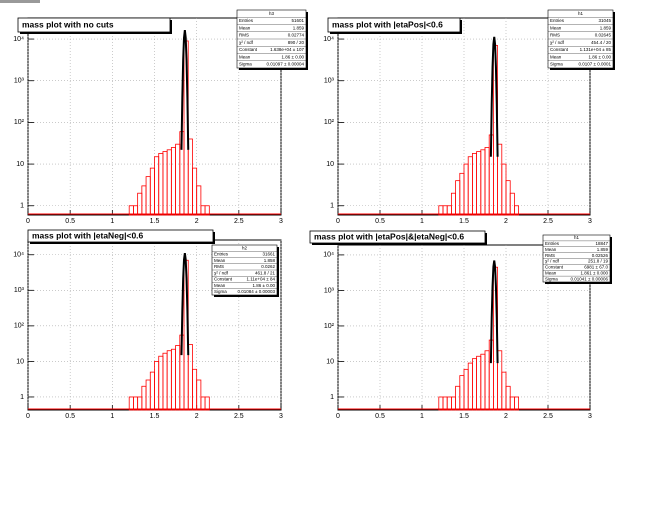  I want to click on stats-value: 251.8 / 19, so click(598, 261).